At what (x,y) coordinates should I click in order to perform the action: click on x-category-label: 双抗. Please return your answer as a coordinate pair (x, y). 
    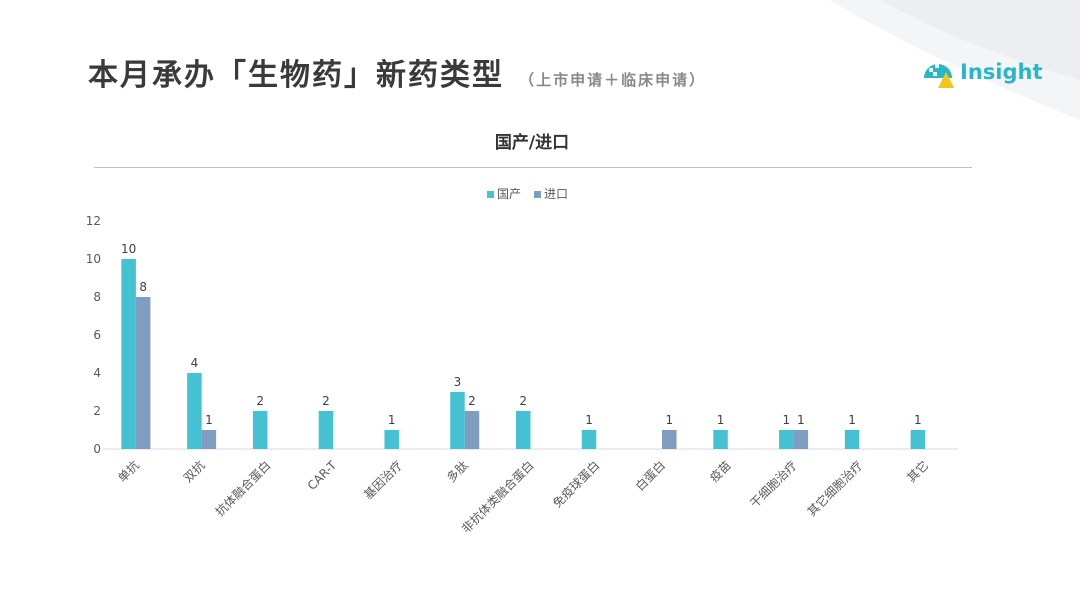
    Looking at the image, I should click on (194, 472).